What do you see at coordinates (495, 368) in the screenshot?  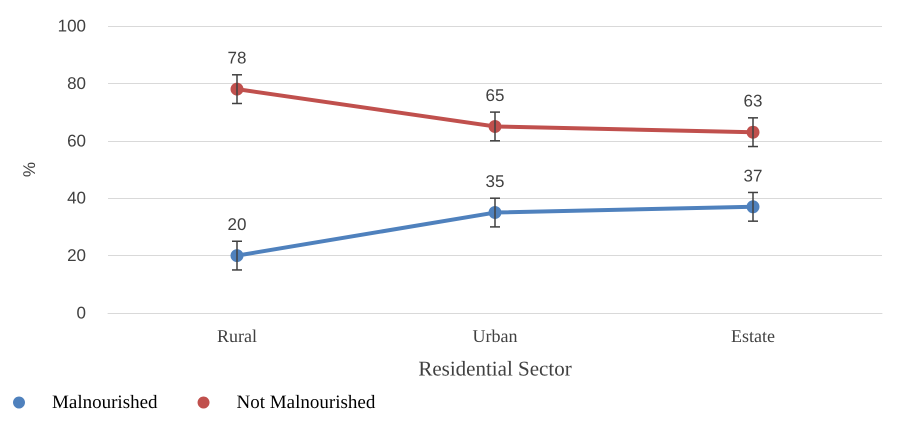 I see `x-axis-title: Residential Sector` at bounding box center [495, 368].